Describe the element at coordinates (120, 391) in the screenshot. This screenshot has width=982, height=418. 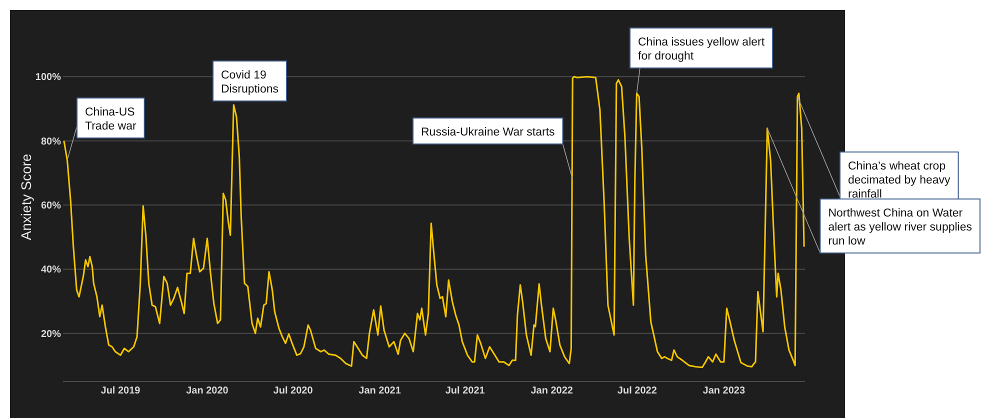
I see `x-tick-label: Jul 2019` at that location.